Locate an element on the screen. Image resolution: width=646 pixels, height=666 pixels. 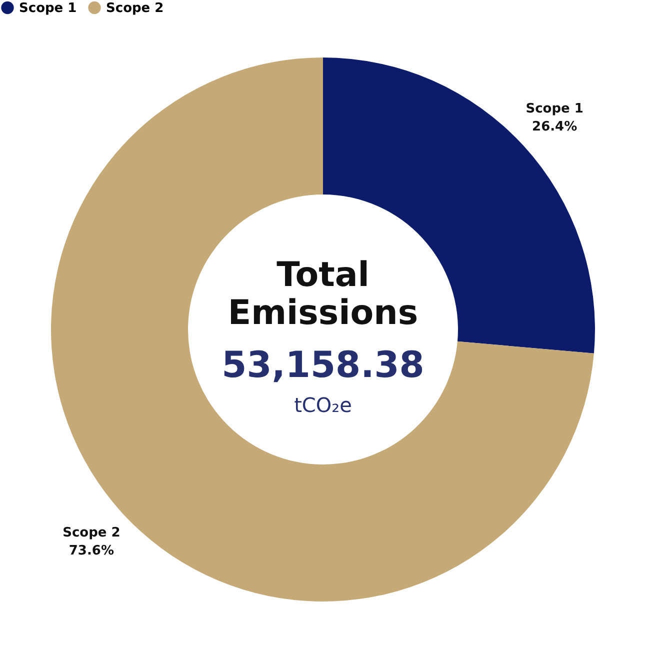
data-label: 73.6% is located at coordinates (91, 551).